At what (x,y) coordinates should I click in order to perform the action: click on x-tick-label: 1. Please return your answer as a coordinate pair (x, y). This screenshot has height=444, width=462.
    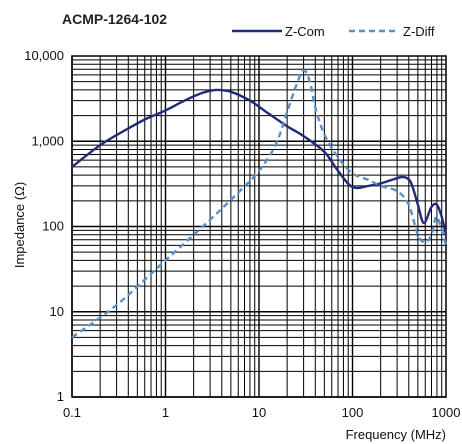
    Looking at the image, I should click on (165, 412).